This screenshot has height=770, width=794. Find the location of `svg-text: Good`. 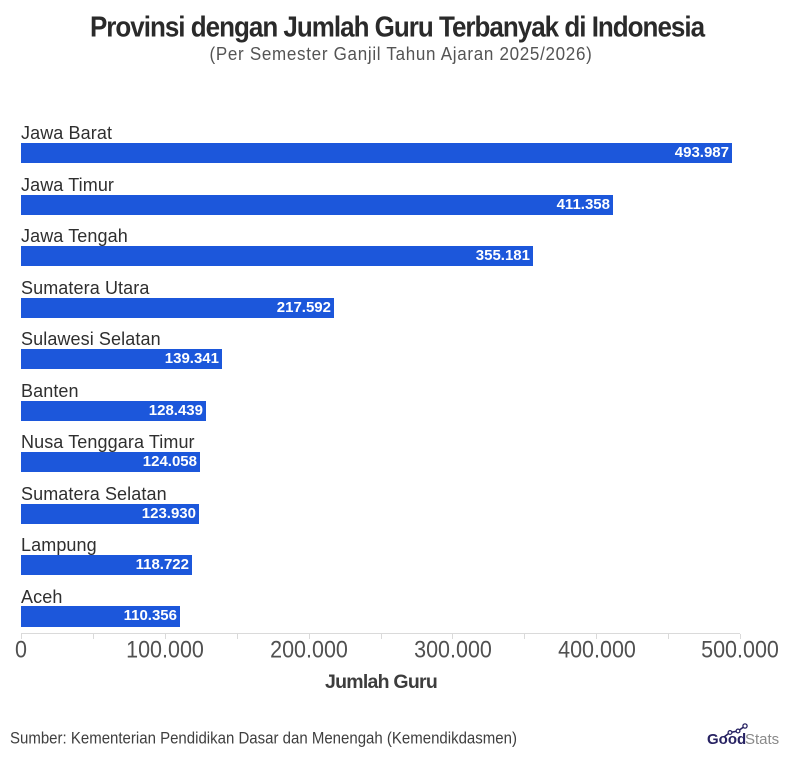

svg-text: Good is located at coordinates (726, 739).